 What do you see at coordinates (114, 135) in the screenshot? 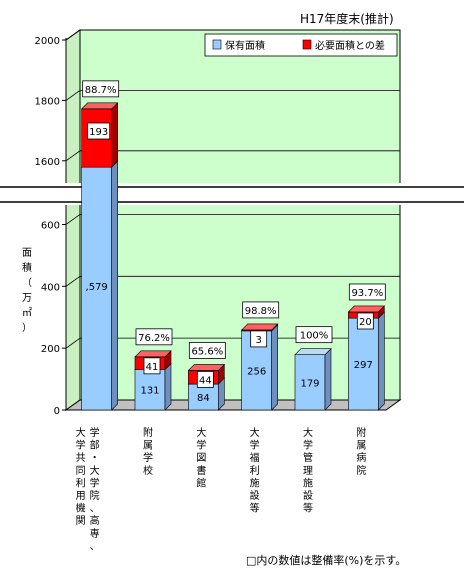
I see `bar-gap-side` at bounding box center [114, 135].